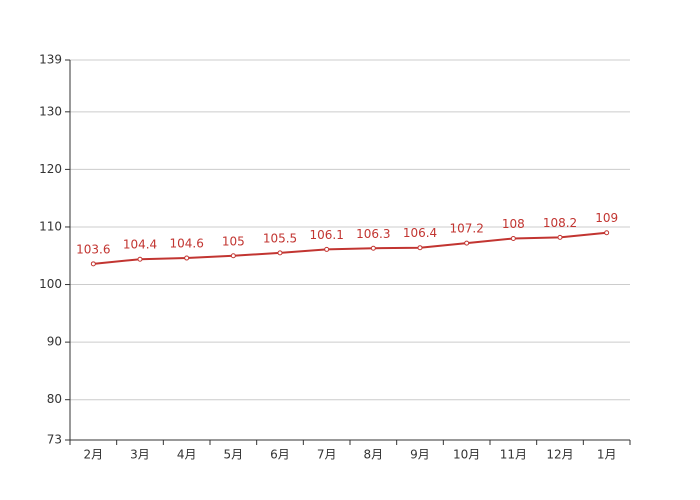 This screenshot has height=500, width=700. I want to click on y-tick-label: 100, so click(50, 284).